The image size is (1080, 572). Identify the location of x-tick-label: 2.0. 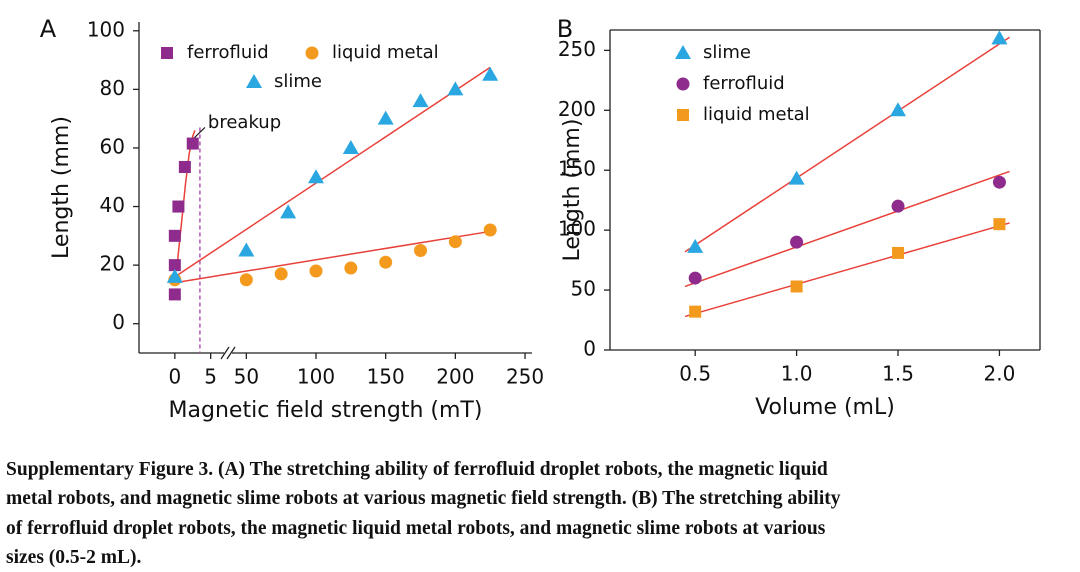
(1000, 374).